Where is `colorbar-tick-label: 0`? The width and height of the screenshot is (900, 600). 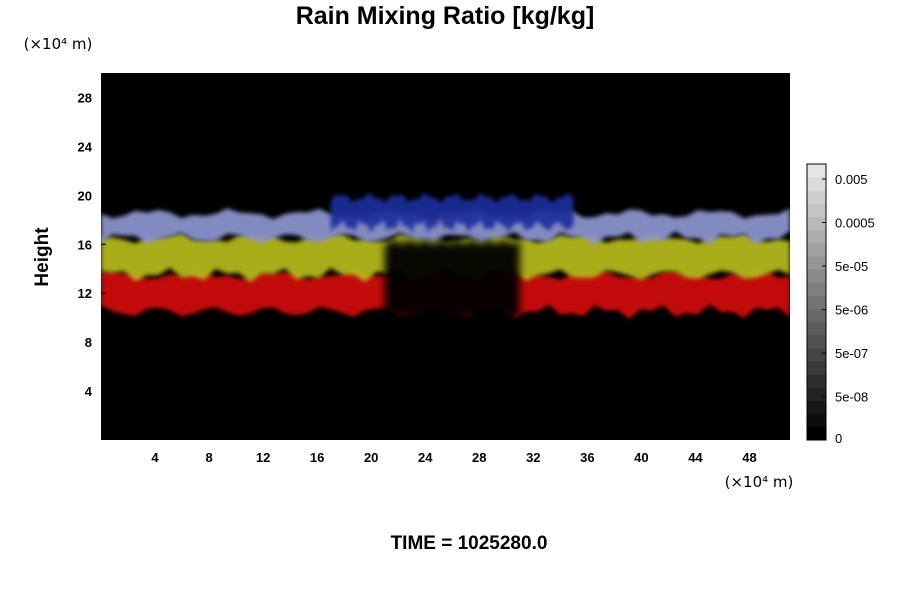 colorbar-tick-label: 0 is located at coordinates (838, 438).